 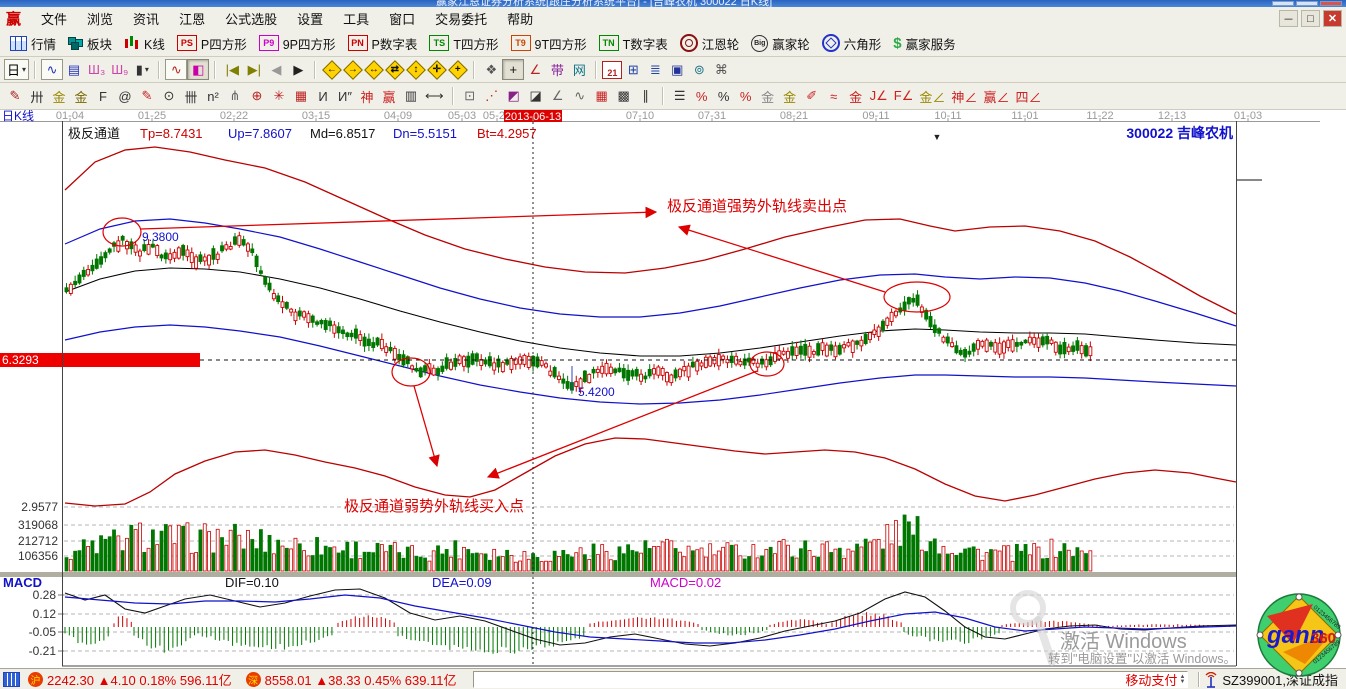 I want to click on shanghai-index: 2242.30 ▲4.10 0.18% 596.11亿, so click(x=139, y=680).